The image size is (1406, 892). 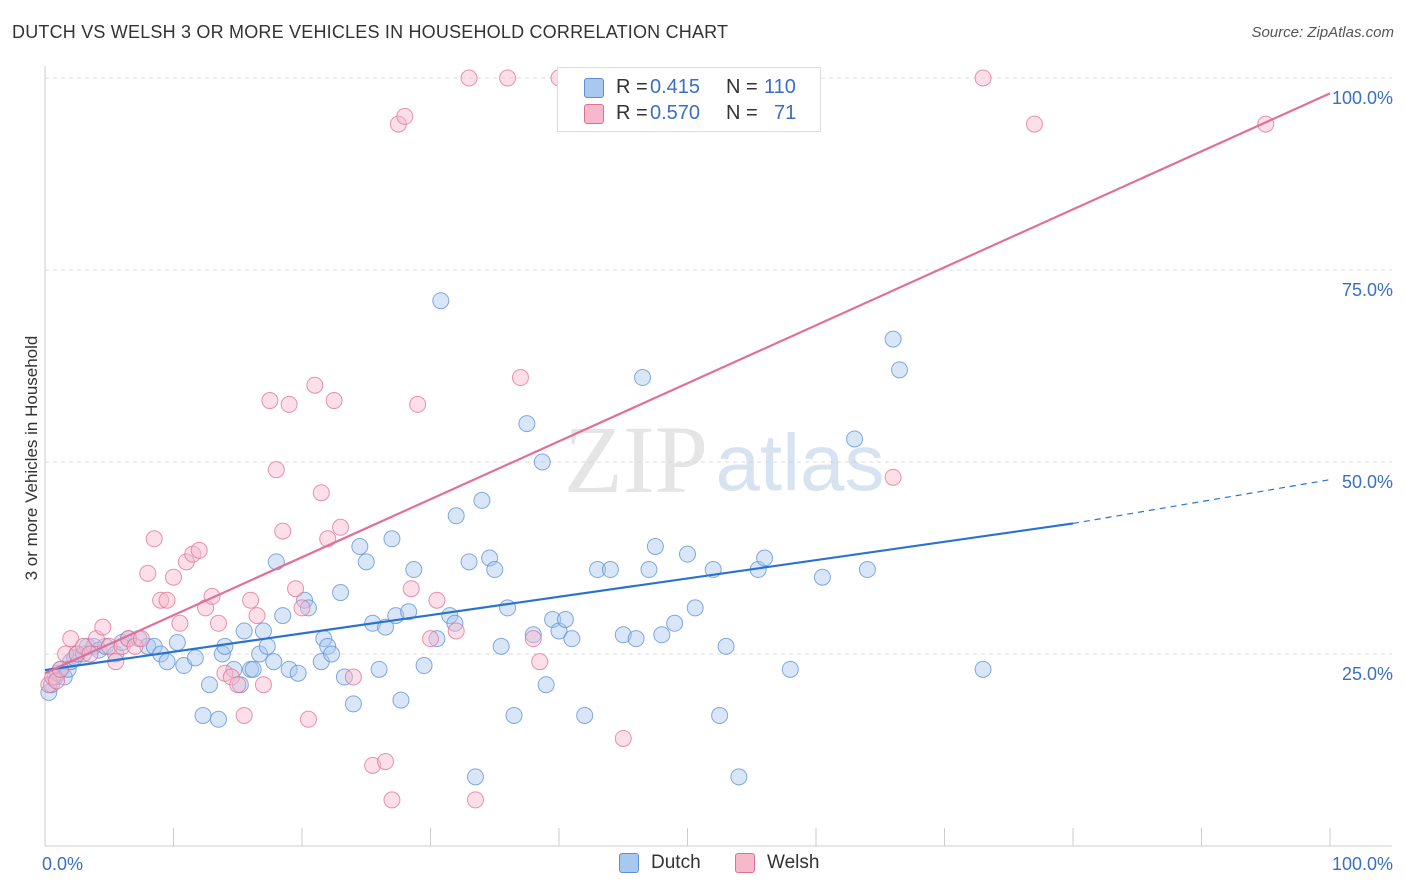 What do you see at coordinates (1201, 502) in the screenshot?
I see `dutch-trend-extension` at bounding box center [1201, 502].